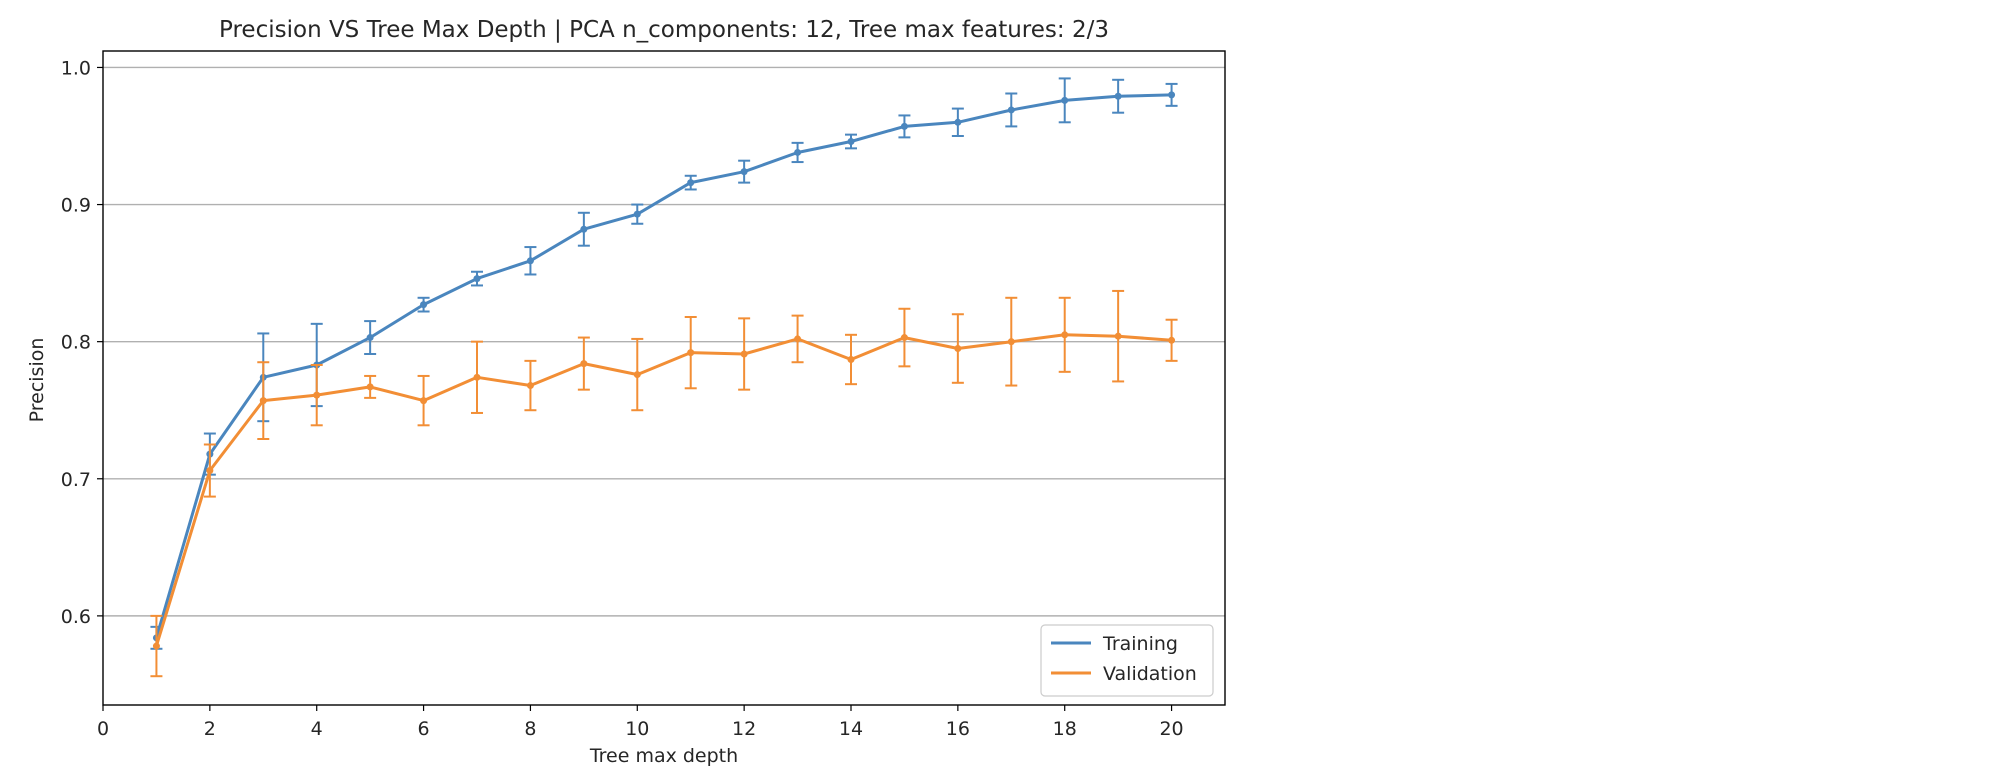 Image resolution: width=2012 pixels, height=782 pixels. I want to click on x-tick-label: 18, so click(1065, 729).